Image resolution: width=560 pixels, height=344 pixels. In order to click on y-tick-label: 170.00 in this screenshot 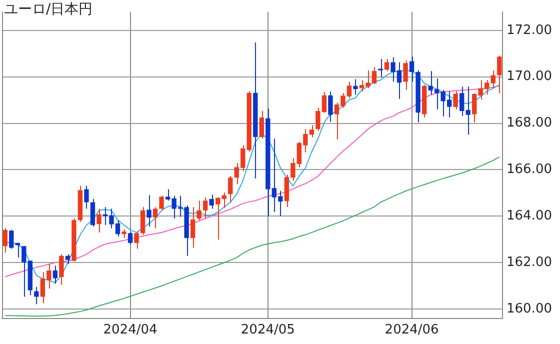, I will do `click(529, 76)`.